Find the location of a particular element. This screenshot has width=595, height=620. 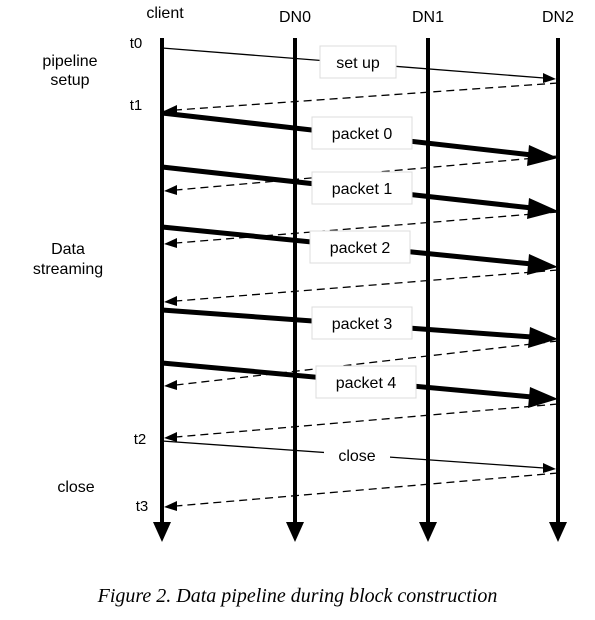

message-close-ack is located at coordinates (361, 491).